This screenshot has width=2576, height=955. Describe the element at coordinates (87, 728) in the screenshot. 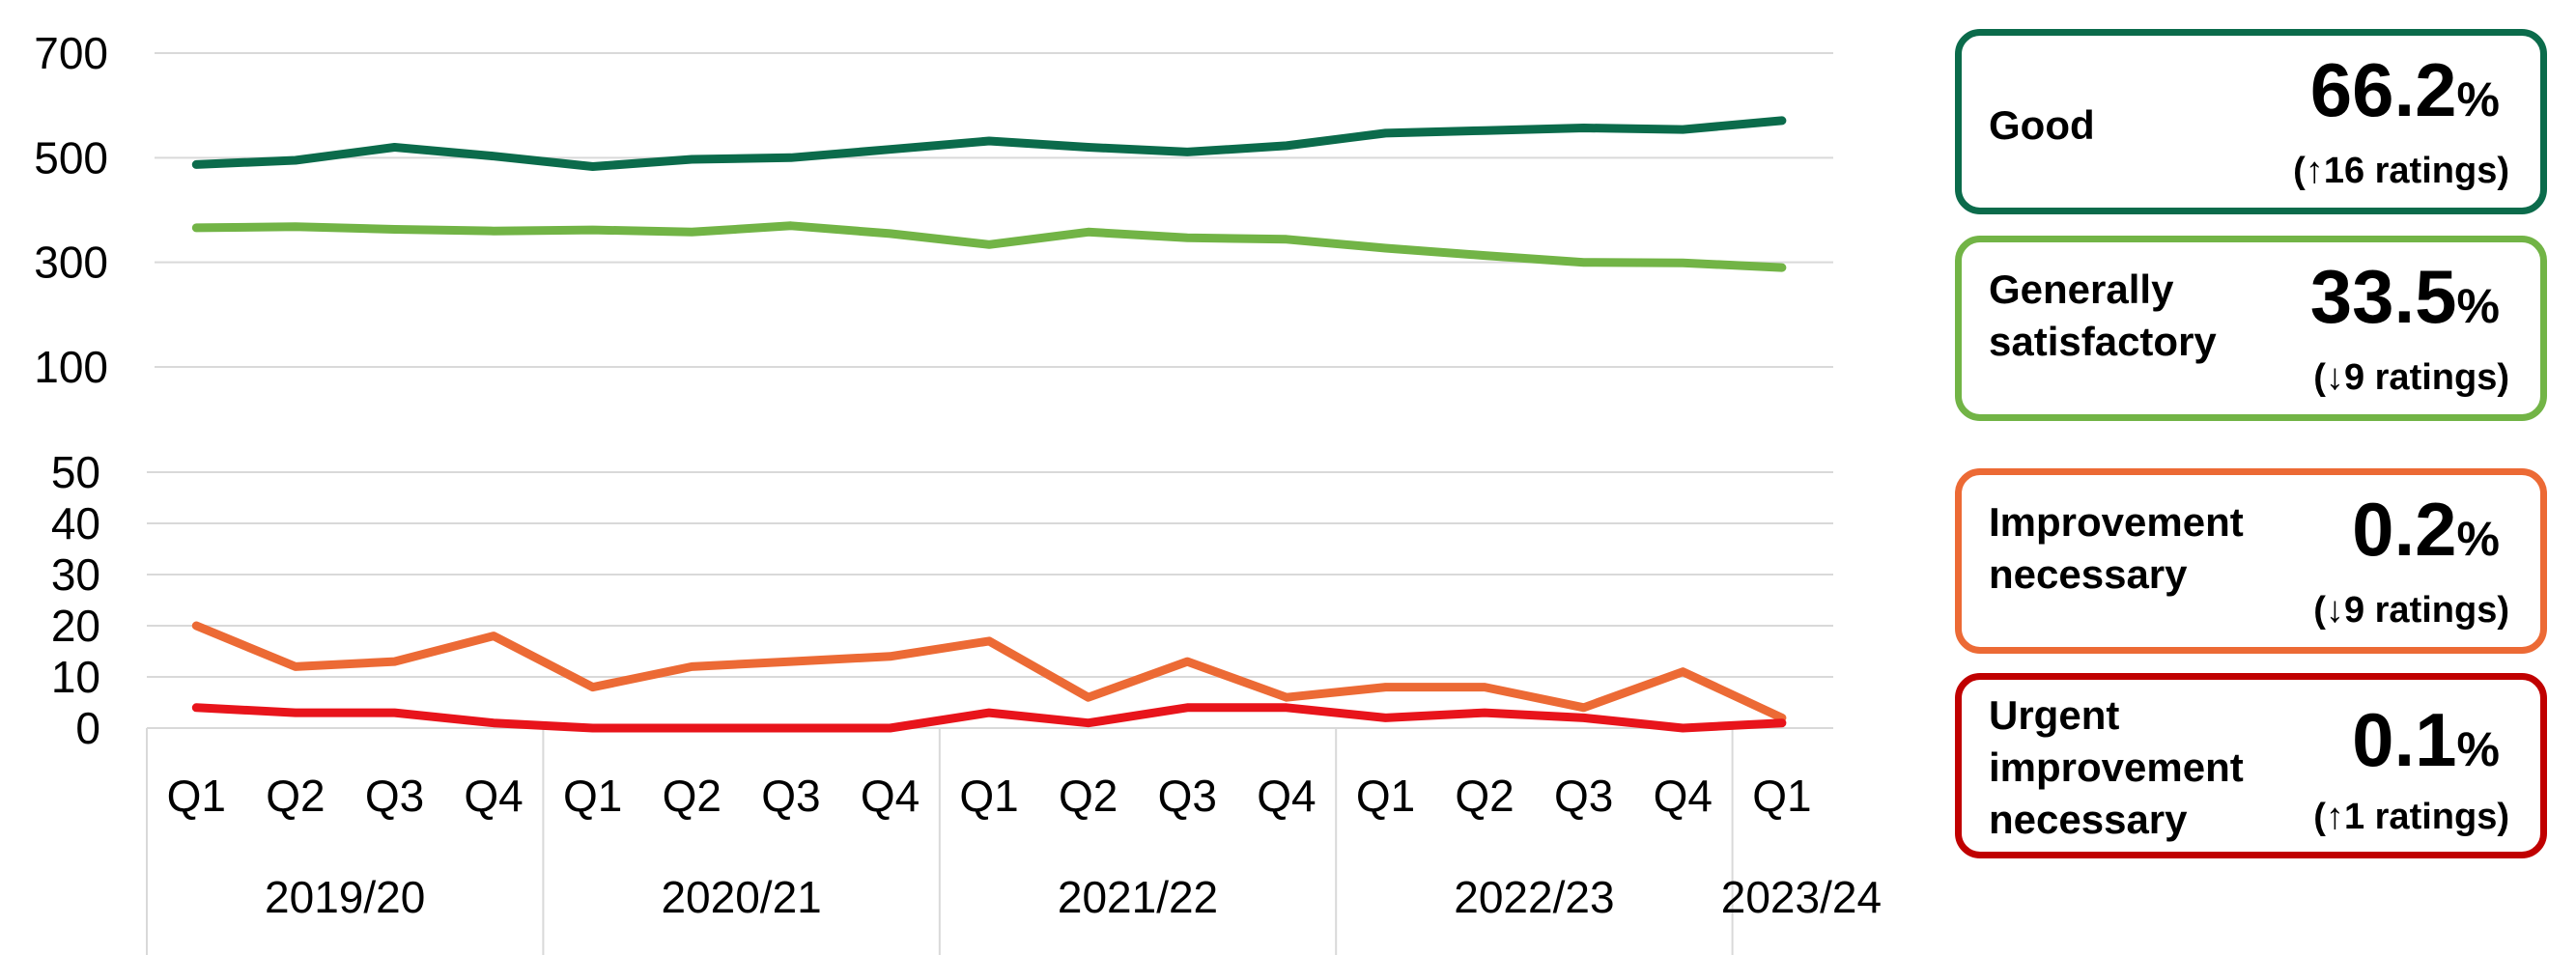

I see `y-tick-label: 0` at that location.